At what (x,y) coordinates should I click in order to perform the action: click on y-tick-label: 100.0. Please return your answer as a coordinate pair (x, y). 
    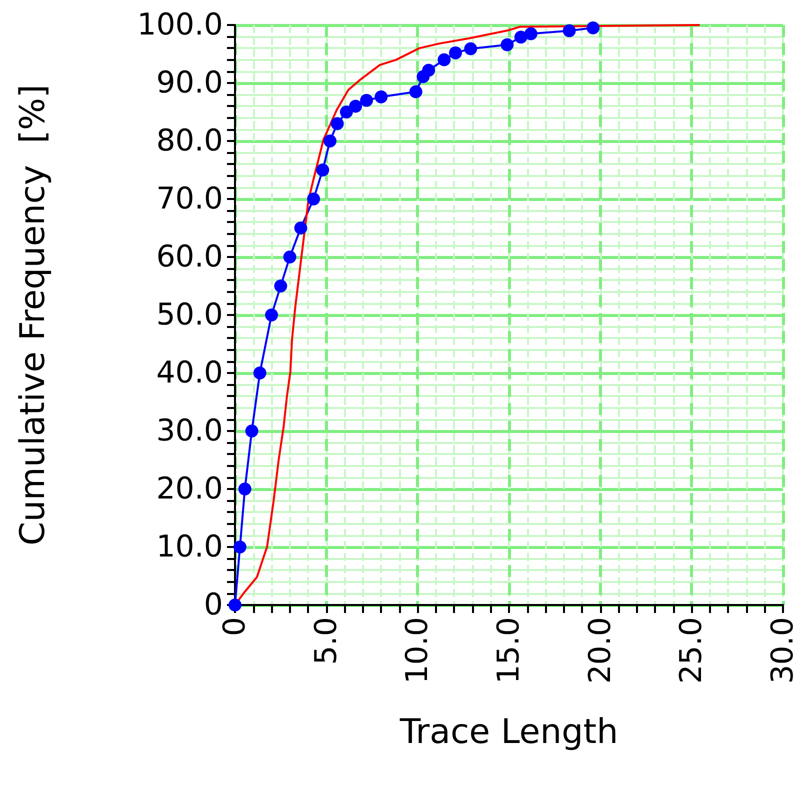
    Looking at the image, I should click on (180, 25).